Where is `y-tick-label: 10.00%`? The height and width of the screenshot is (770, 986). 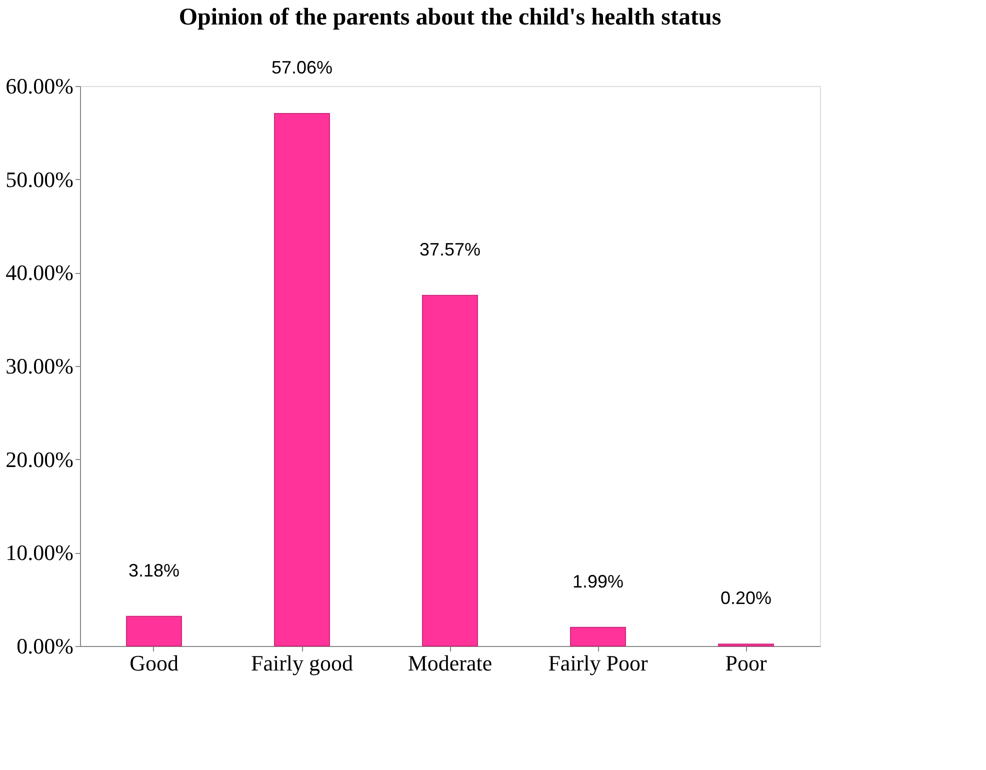 y-tick-label: 10.00% is located at coordinates (40, 553).